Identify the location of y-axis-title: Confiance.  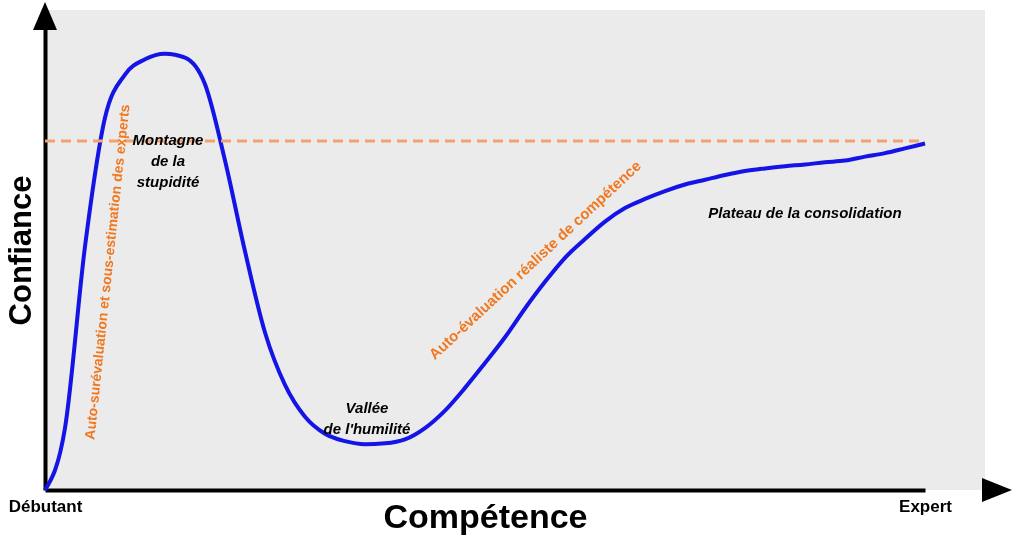
(20, 250).